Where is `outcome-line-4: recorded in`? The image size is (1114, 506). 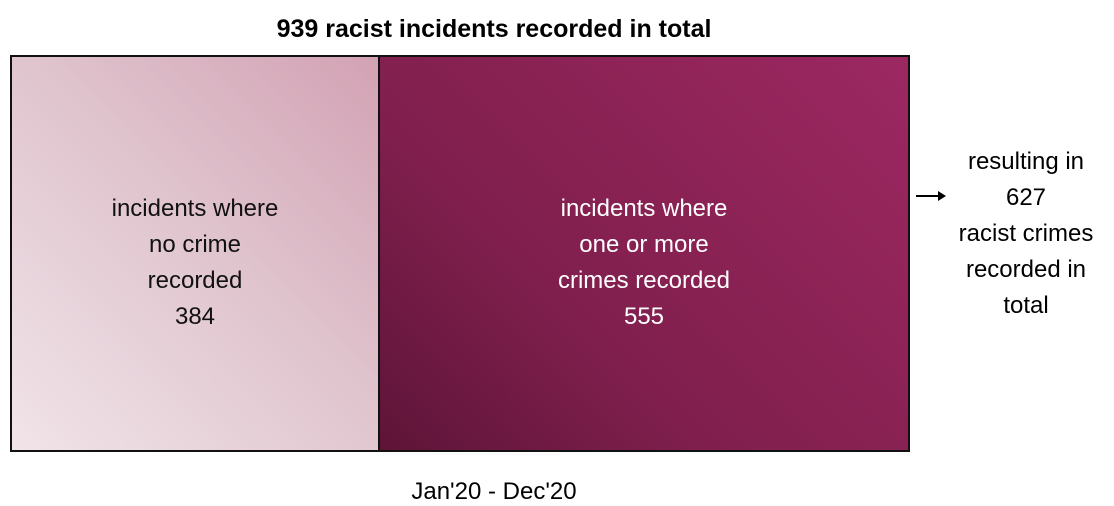
outcome-line-4: recorded in is located at coordinates (1026, 269).